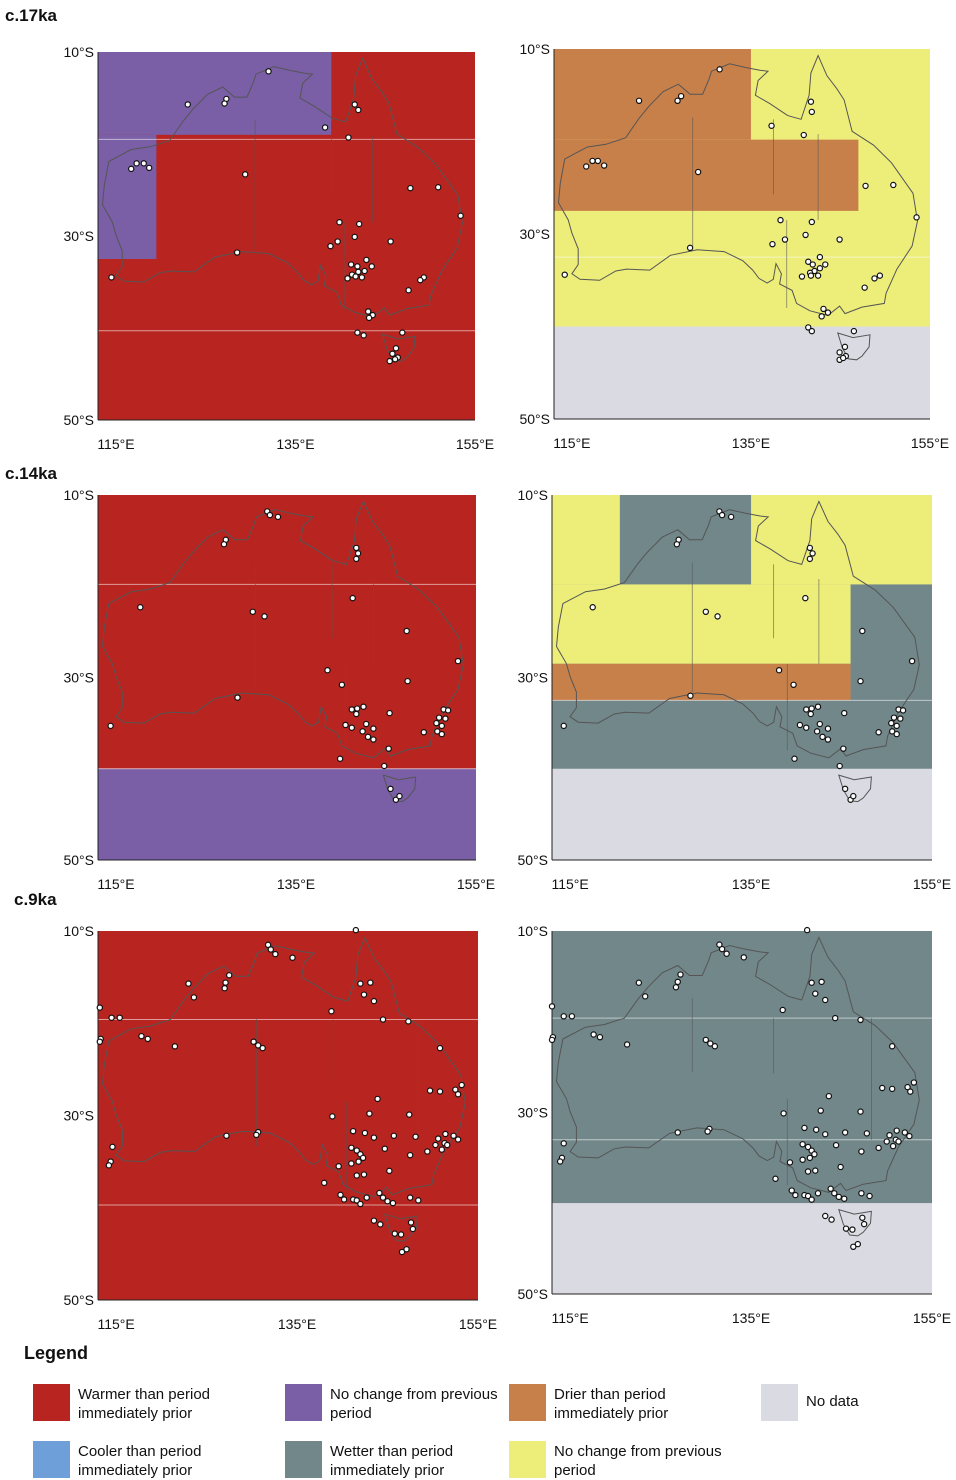 The height and width of the screenshot is (1480, 956). Describe the element at coordinates (779, 1402) in the screenshot. I see `legend-swatch-no-data` at that location.